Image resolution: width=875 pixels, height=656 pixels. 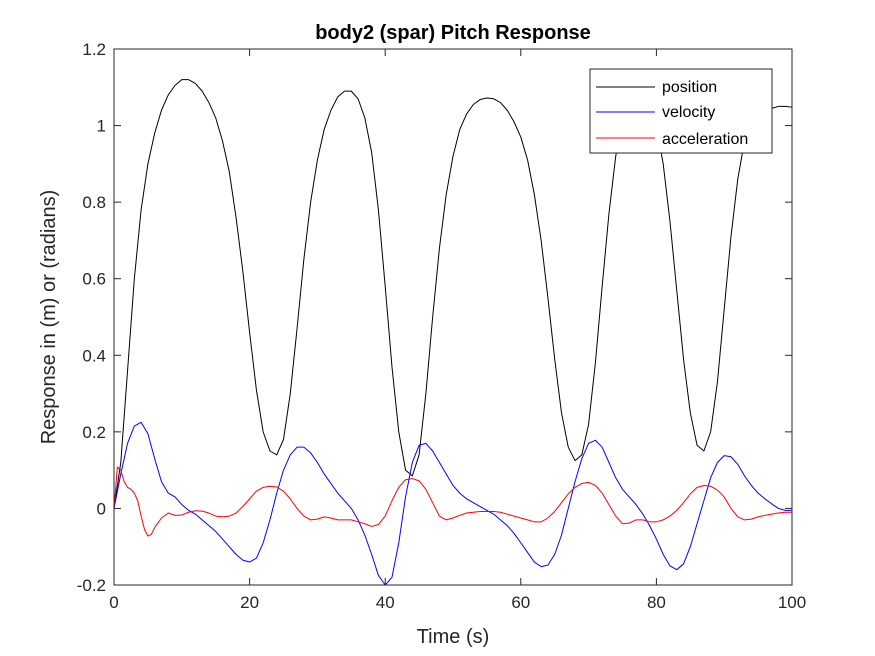 What do you see at coordinates (688, 112) in the screenshot?
I see `legend-label-velocity: velocity` at bounding box center [688, 112].